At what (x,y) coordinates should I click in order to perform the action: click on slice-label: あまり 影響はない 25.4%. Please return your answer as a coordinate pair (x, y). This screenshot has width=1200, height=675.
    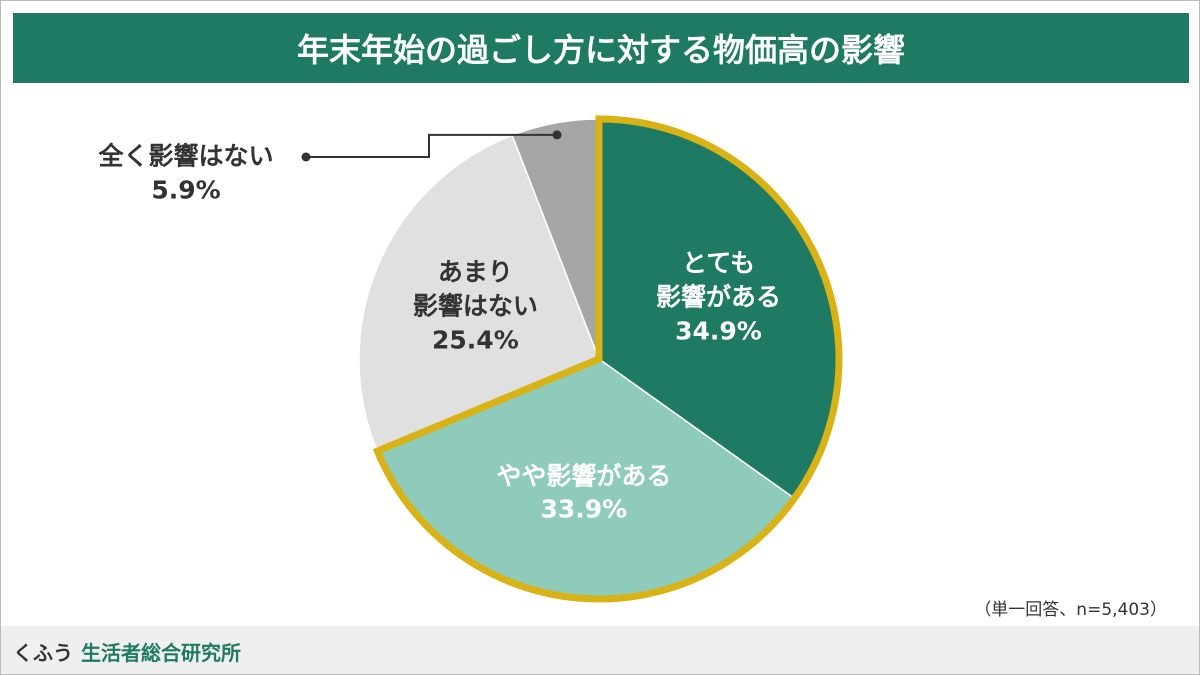
    Looking at the image, I should click on (475, 306).